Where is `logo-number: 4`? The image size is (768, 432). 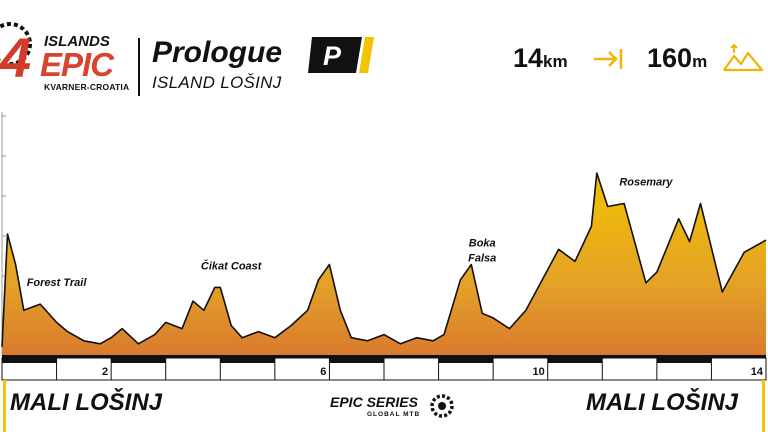
logo-number: 4 is located at coordinates (15, 57).